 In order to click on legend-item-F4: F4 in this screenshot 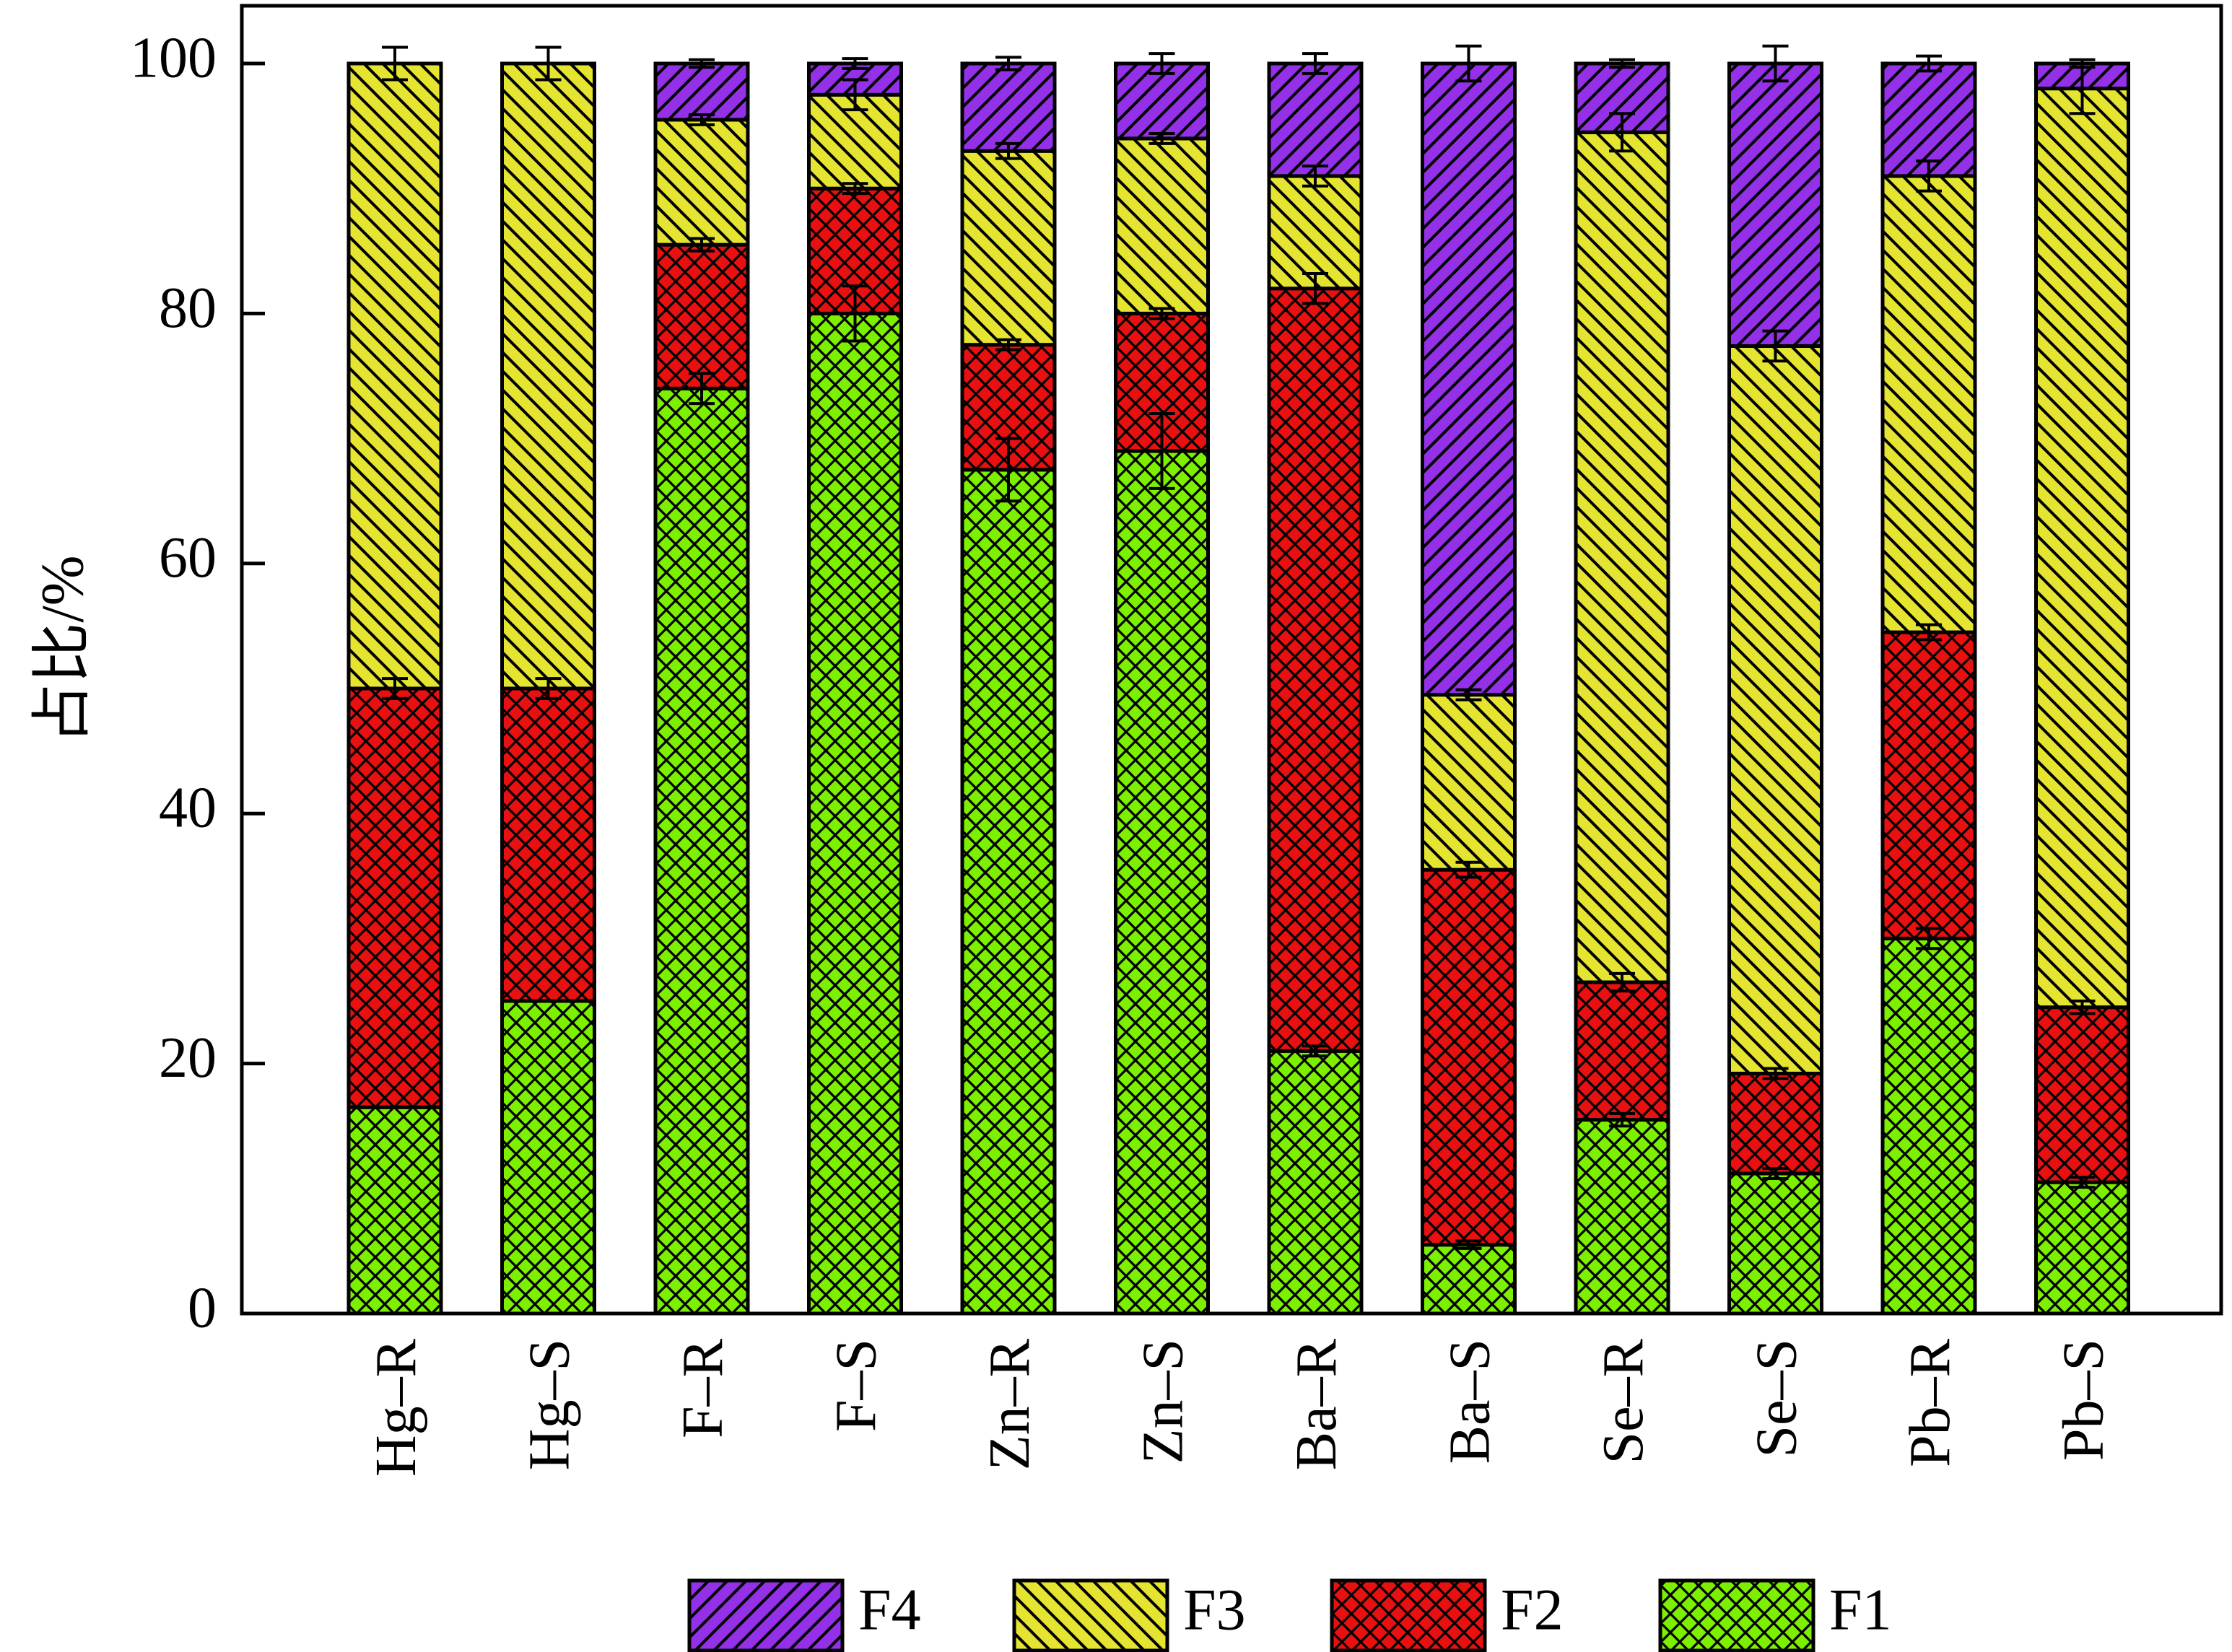, I will do `click(804, 1614)`.